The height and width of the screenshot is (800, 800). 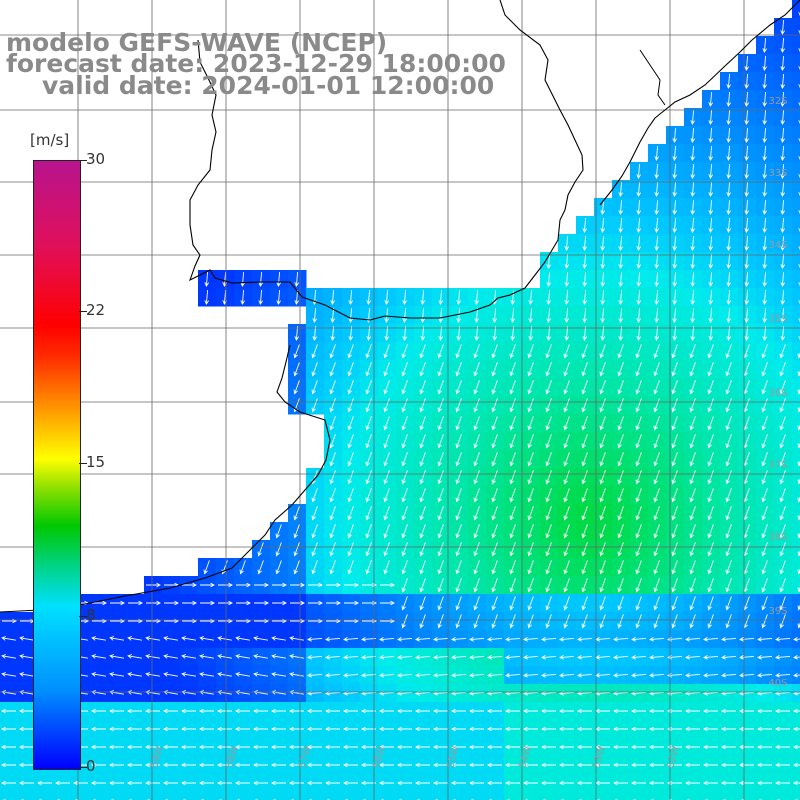 What do you see at coordinates (96, 462) in the screenshot?
I see `colorbar-tick-label: 15` at bounding box center [96, 462].